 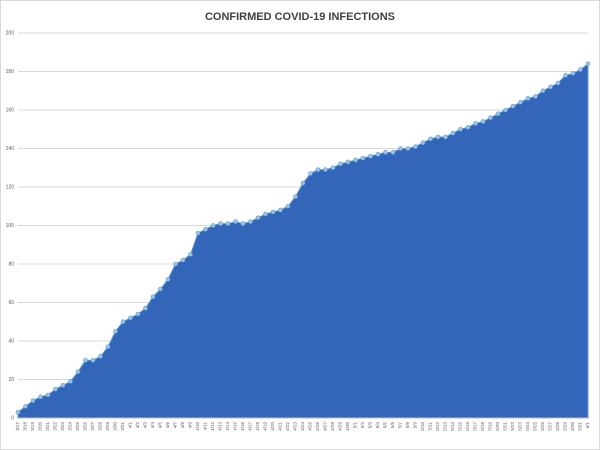 I want to click on y-tick-label: 160, so click(x=10, y=110).